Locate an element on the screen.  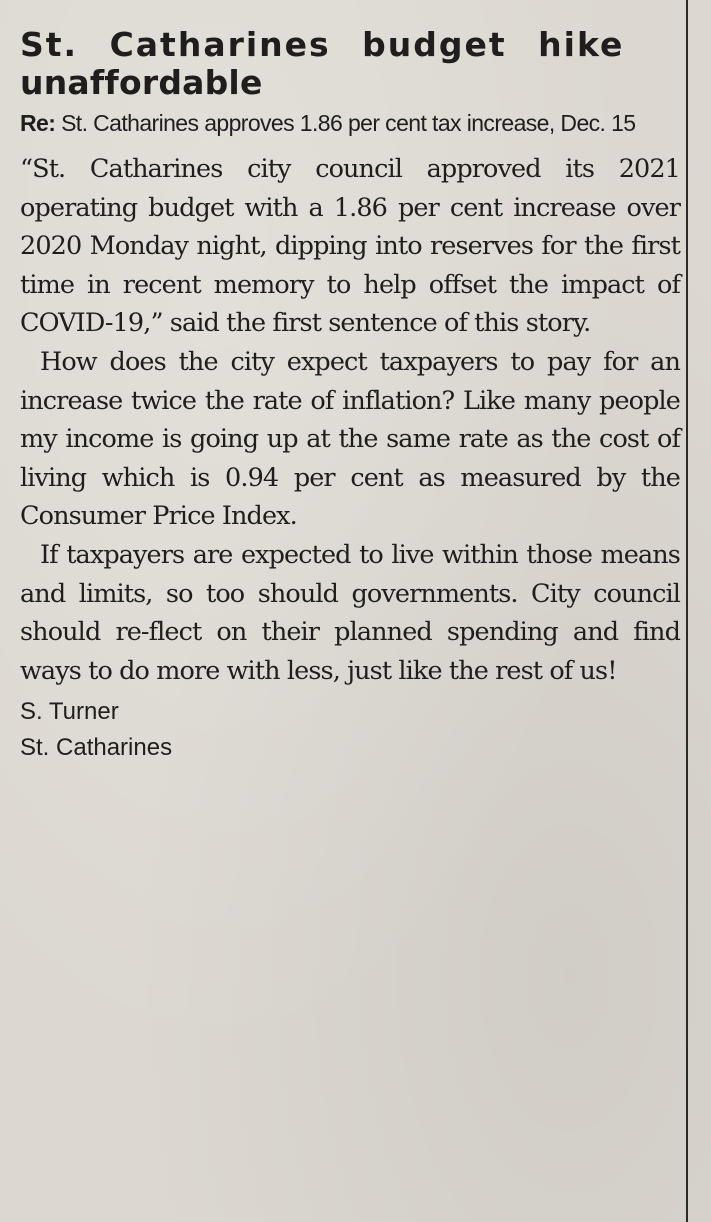
author-city: St. Catharines is located at coordinates (96, 748).